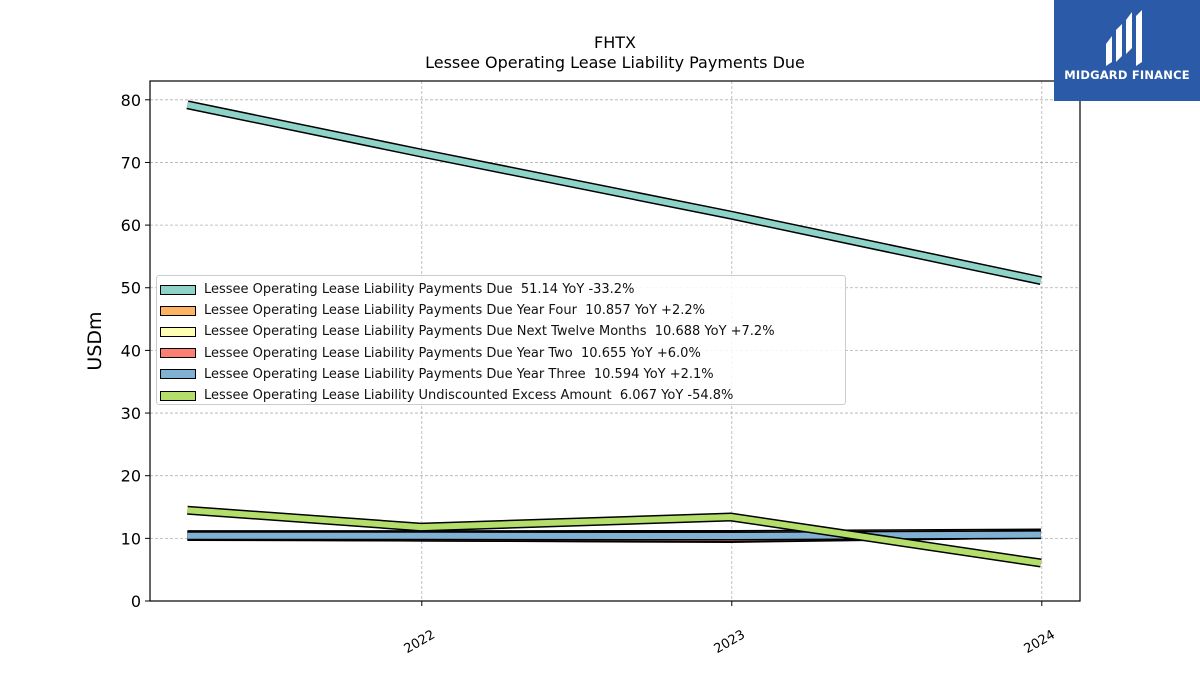  I want to click on x-tick-label: 2023, so click(730, 642).